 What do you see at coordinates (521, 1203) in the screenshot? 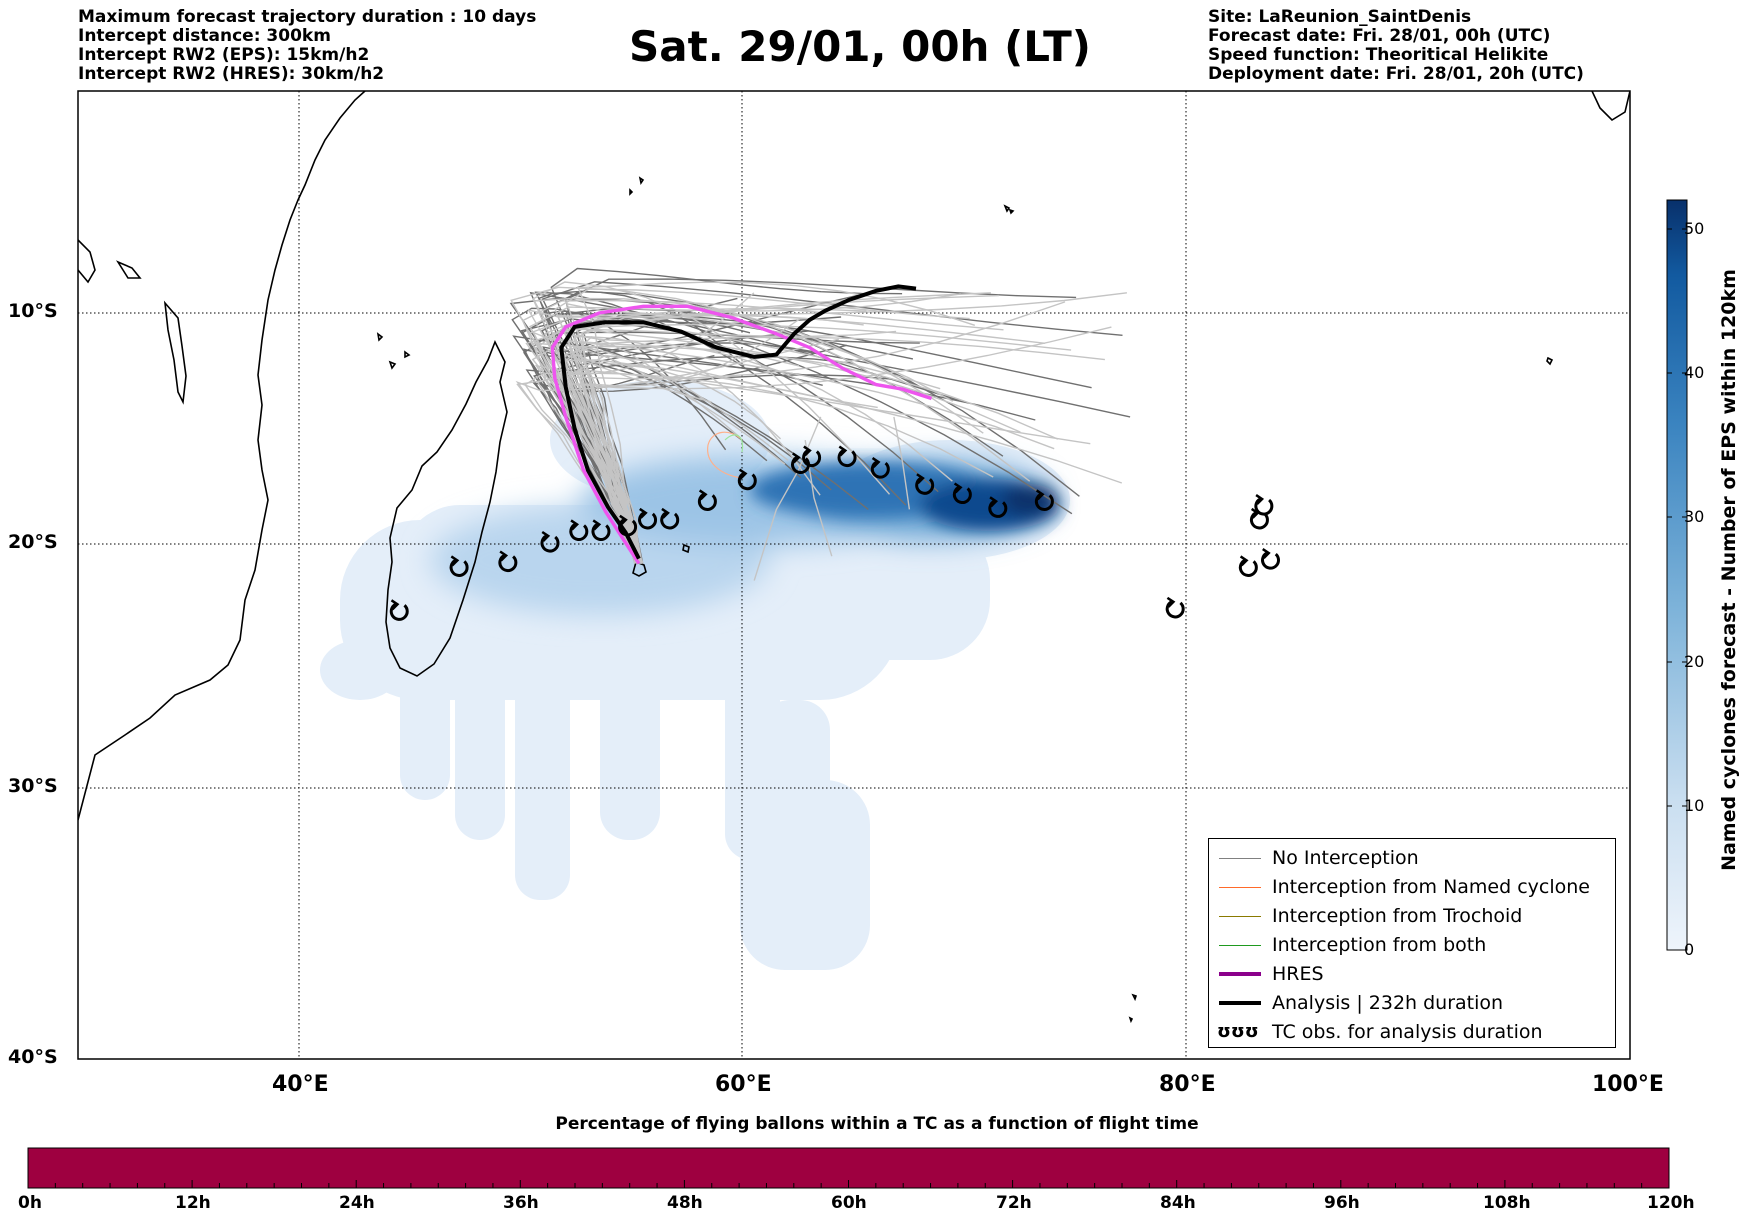
I see `time-tick: 36h` at bounding box center [521, 1203].